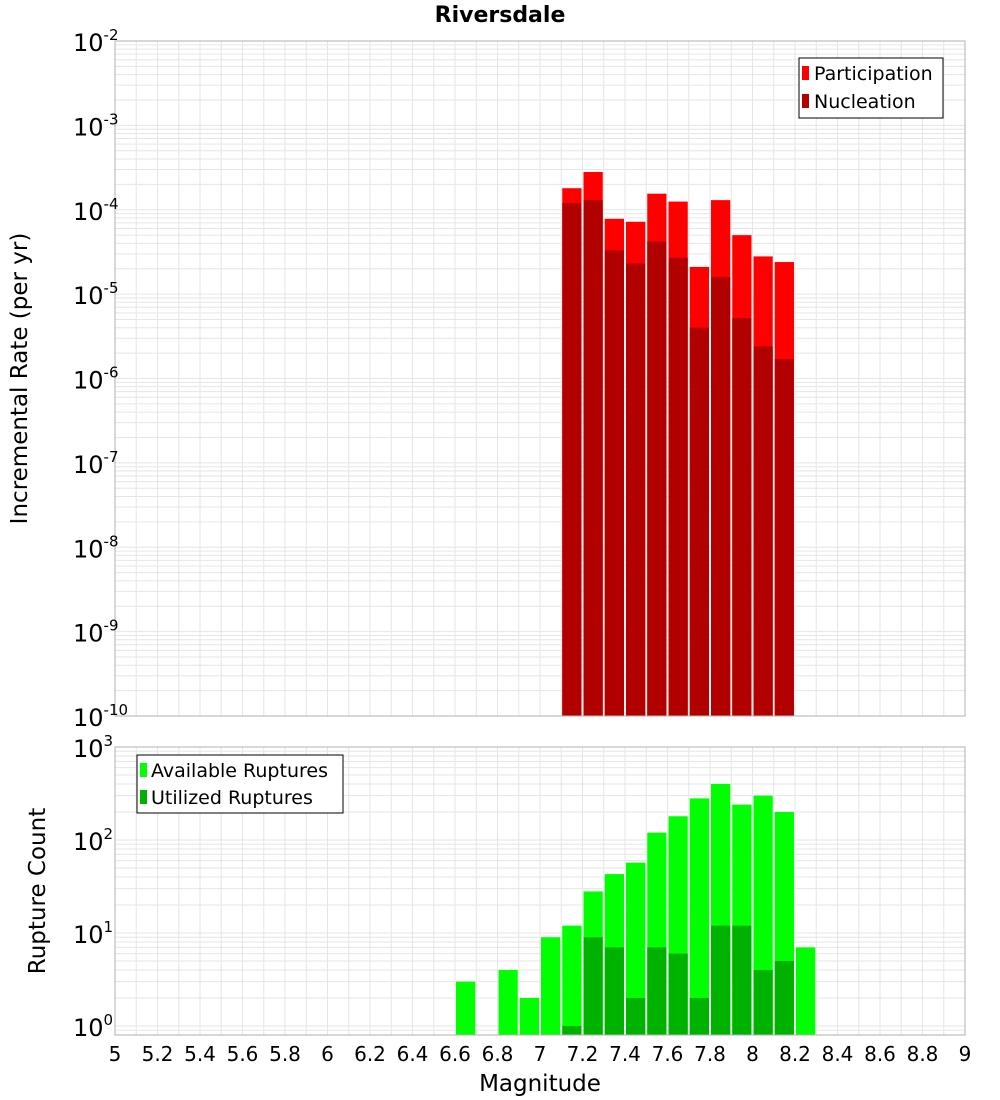 Image resolution: width=1000 pixels, height=1100 pixels. I want to click on y-tick-label: 10³, so click(93, 747).